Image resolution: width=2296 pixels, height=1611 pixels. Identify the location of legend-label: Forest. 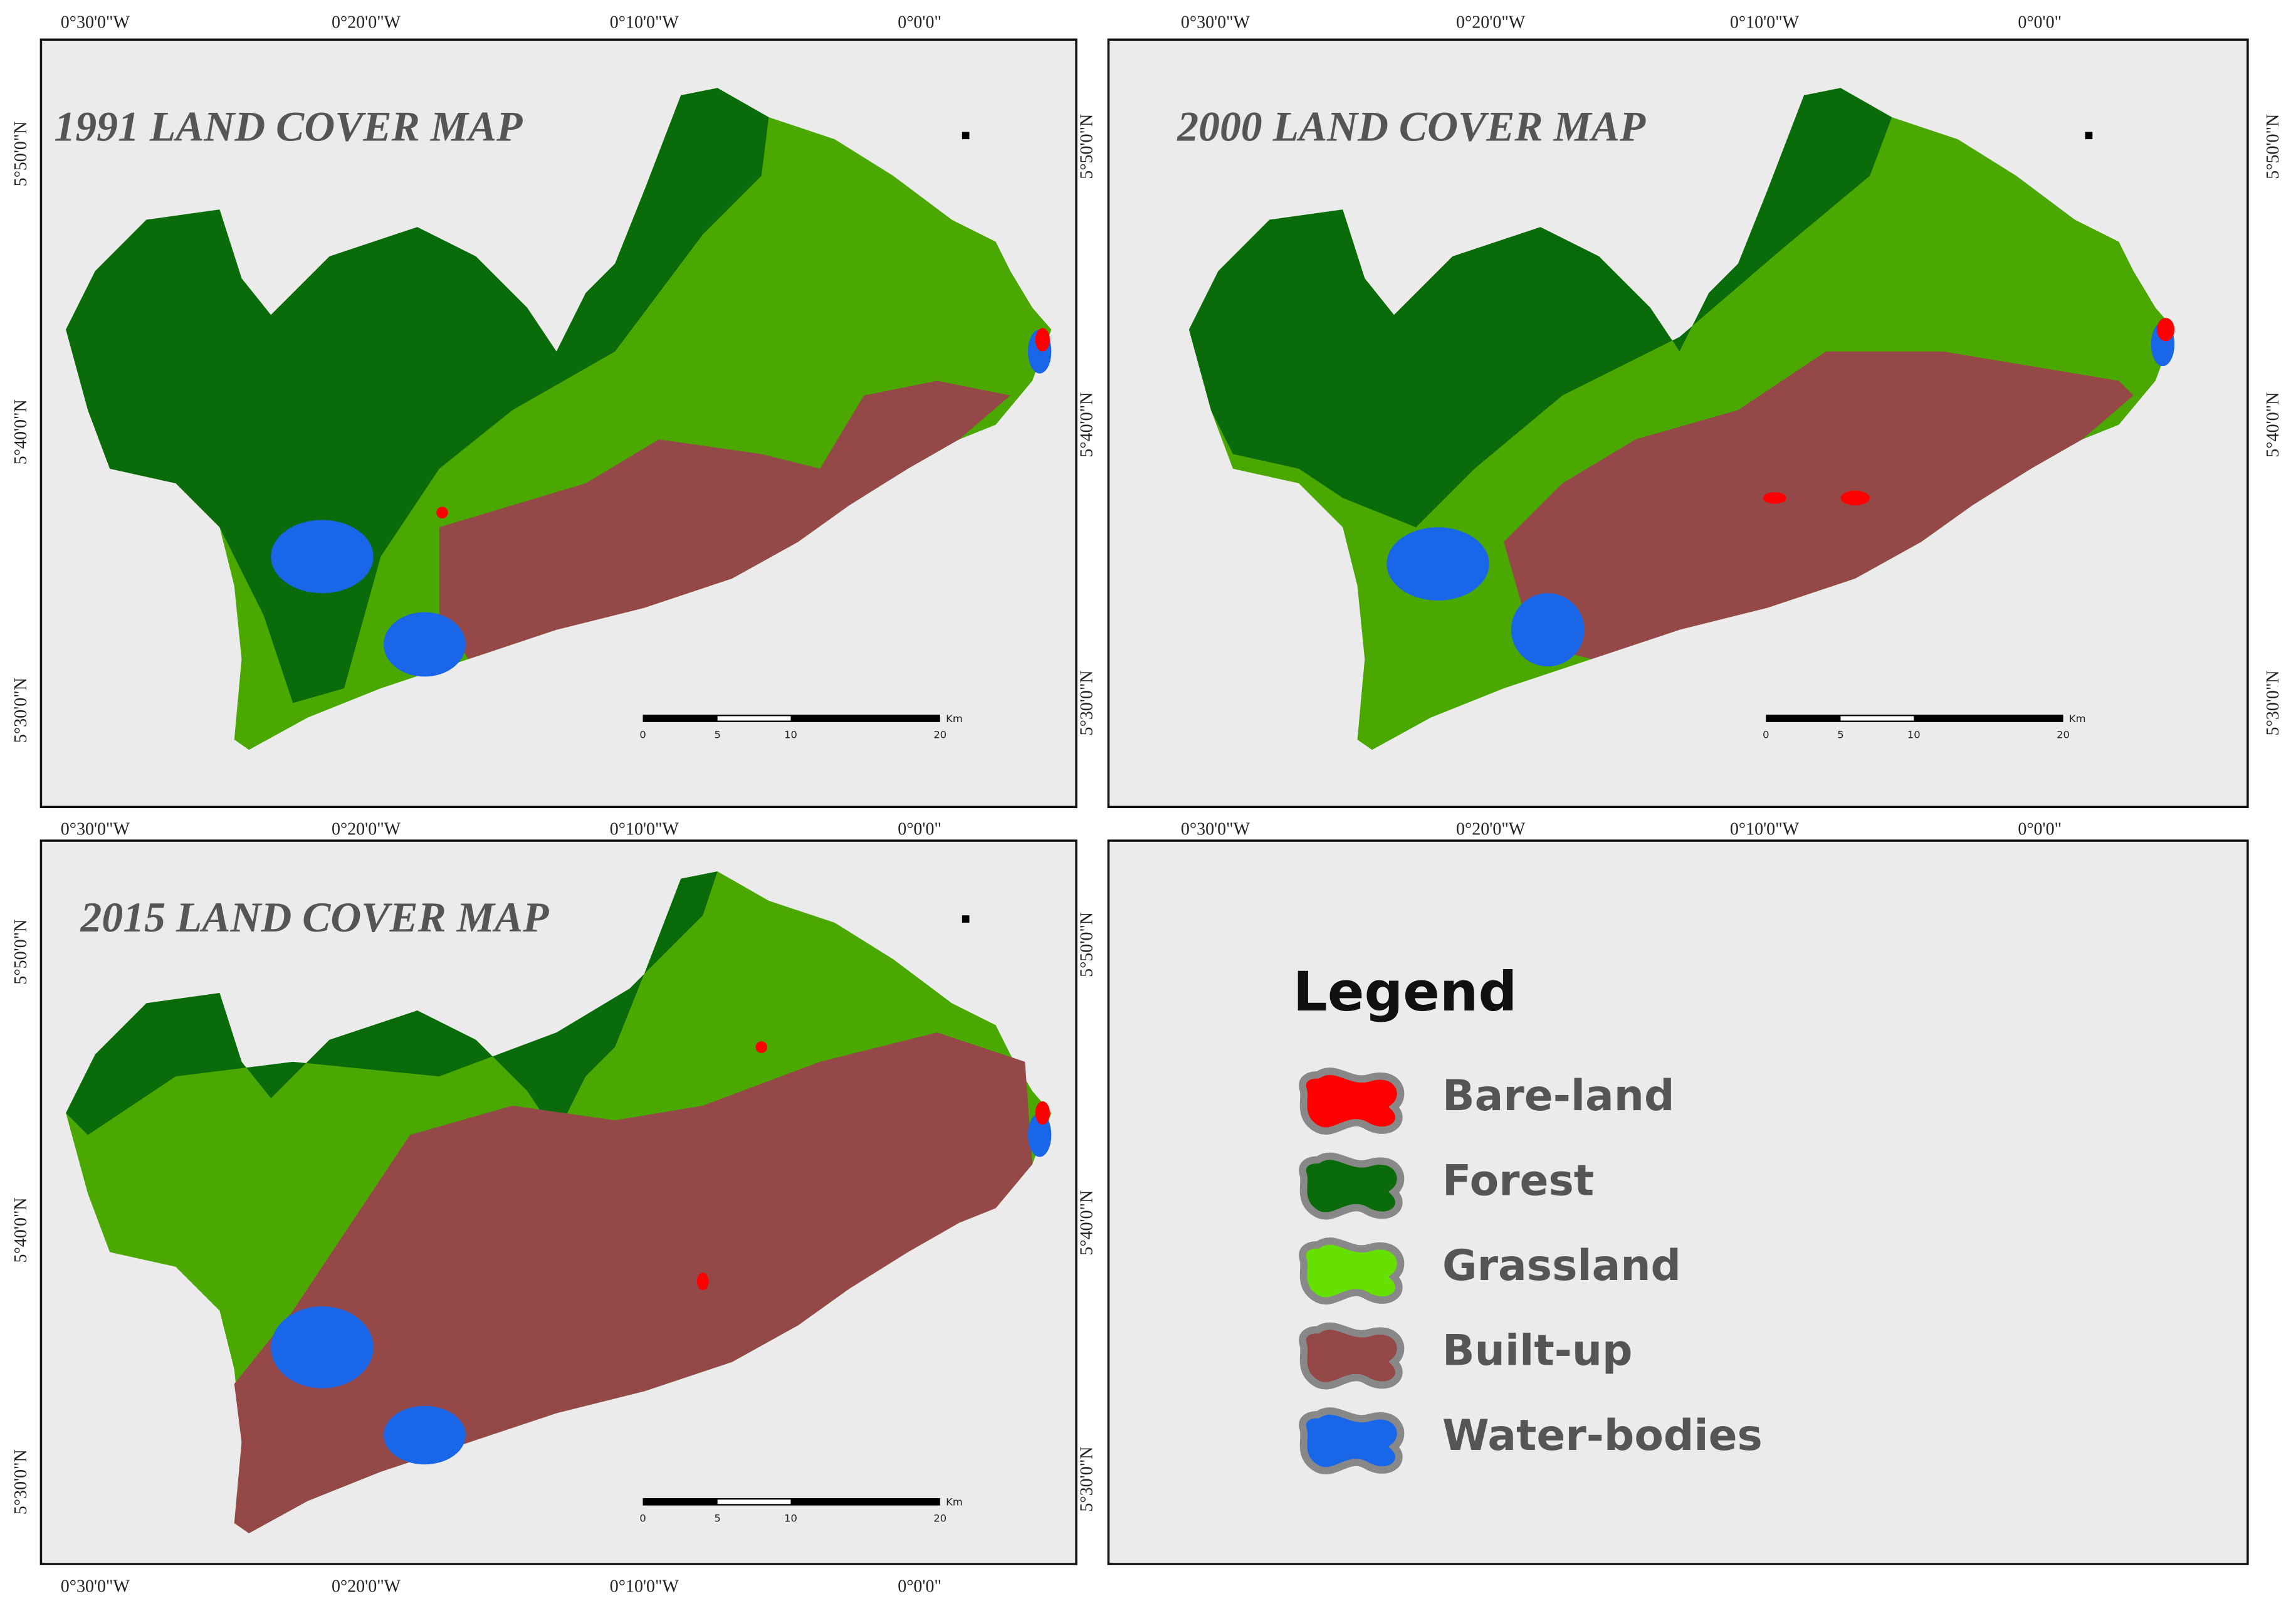
(1518, 1180).